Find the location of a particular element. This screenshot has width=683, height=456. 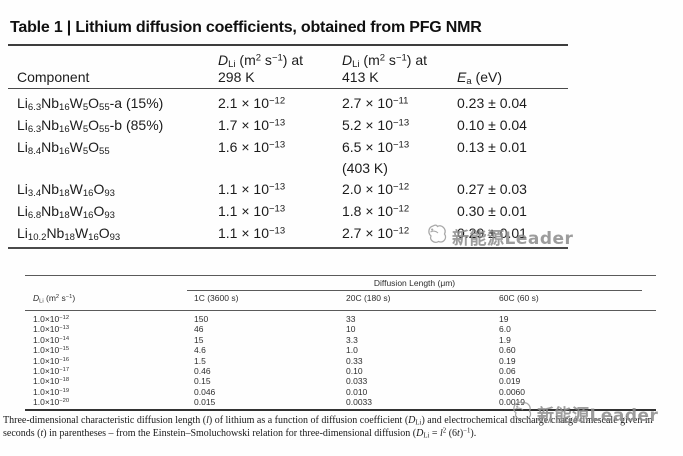

len-20c-cell: 0.10 is located at coordinates (354, 370).